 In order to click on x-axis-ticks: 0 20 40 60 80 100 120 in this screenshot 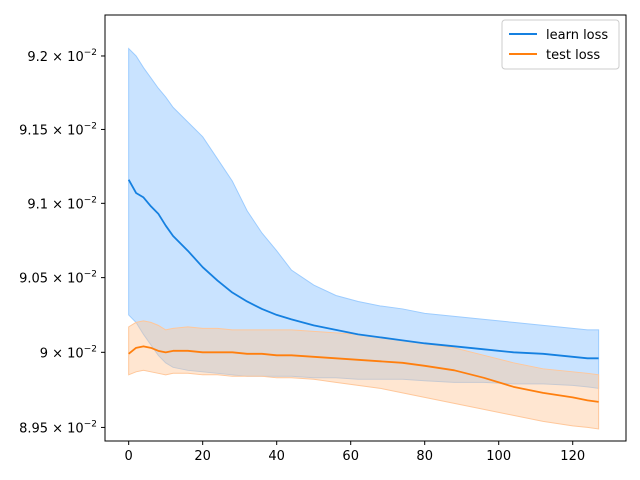, I will do `click(355, 452)`.